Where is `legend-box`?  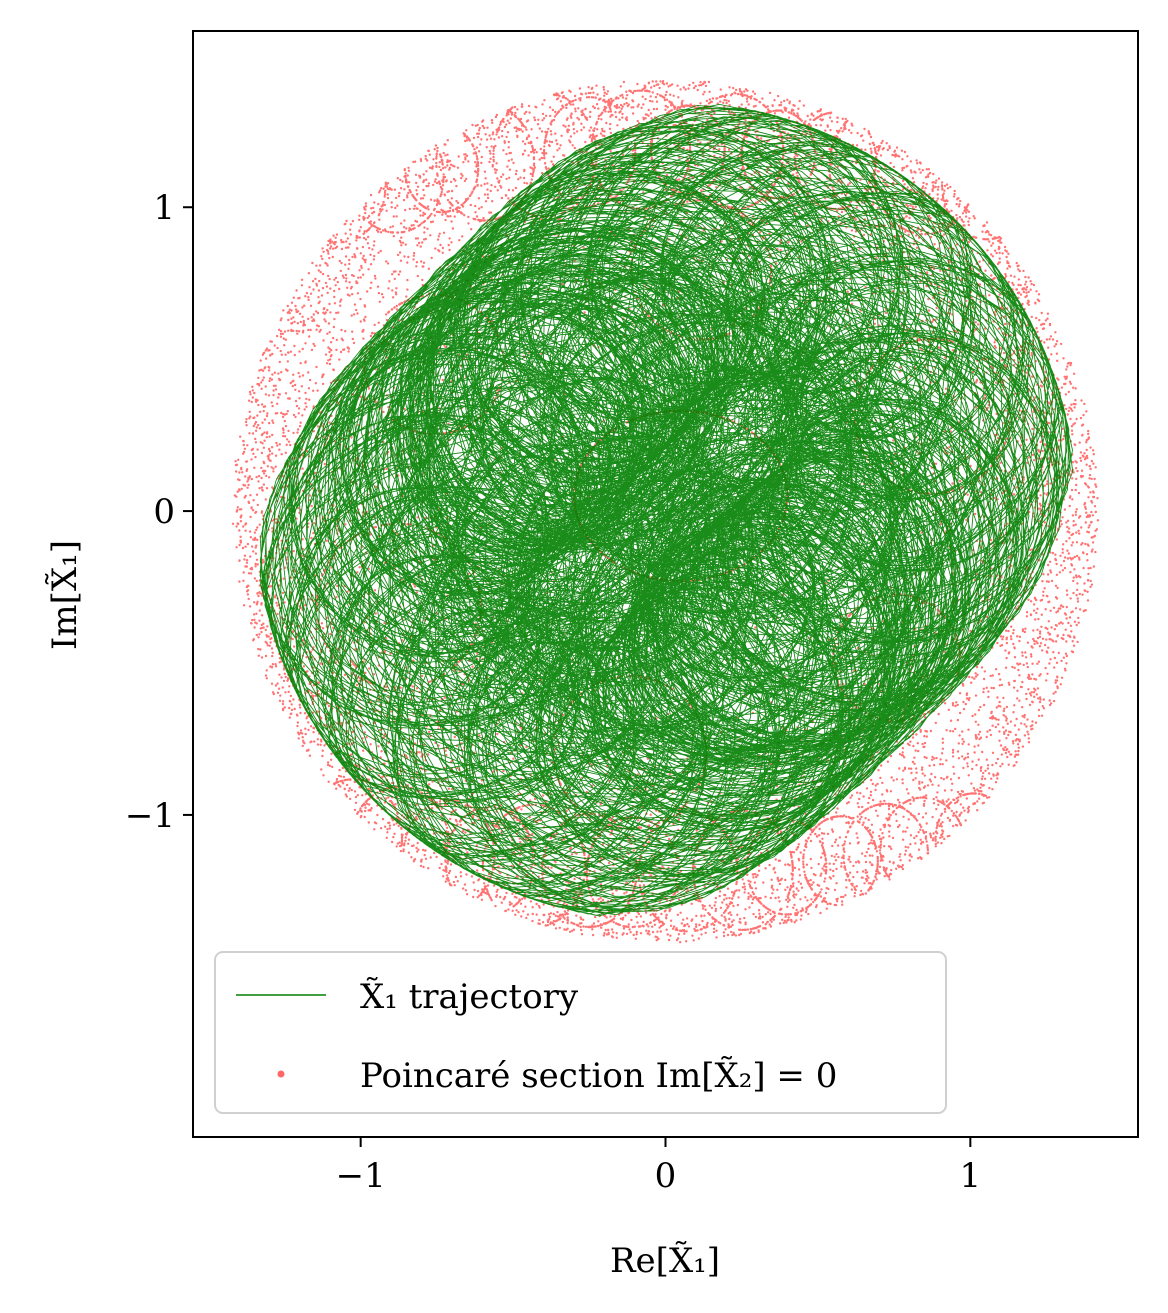
legend-box is located at coordinates (580, 1032).